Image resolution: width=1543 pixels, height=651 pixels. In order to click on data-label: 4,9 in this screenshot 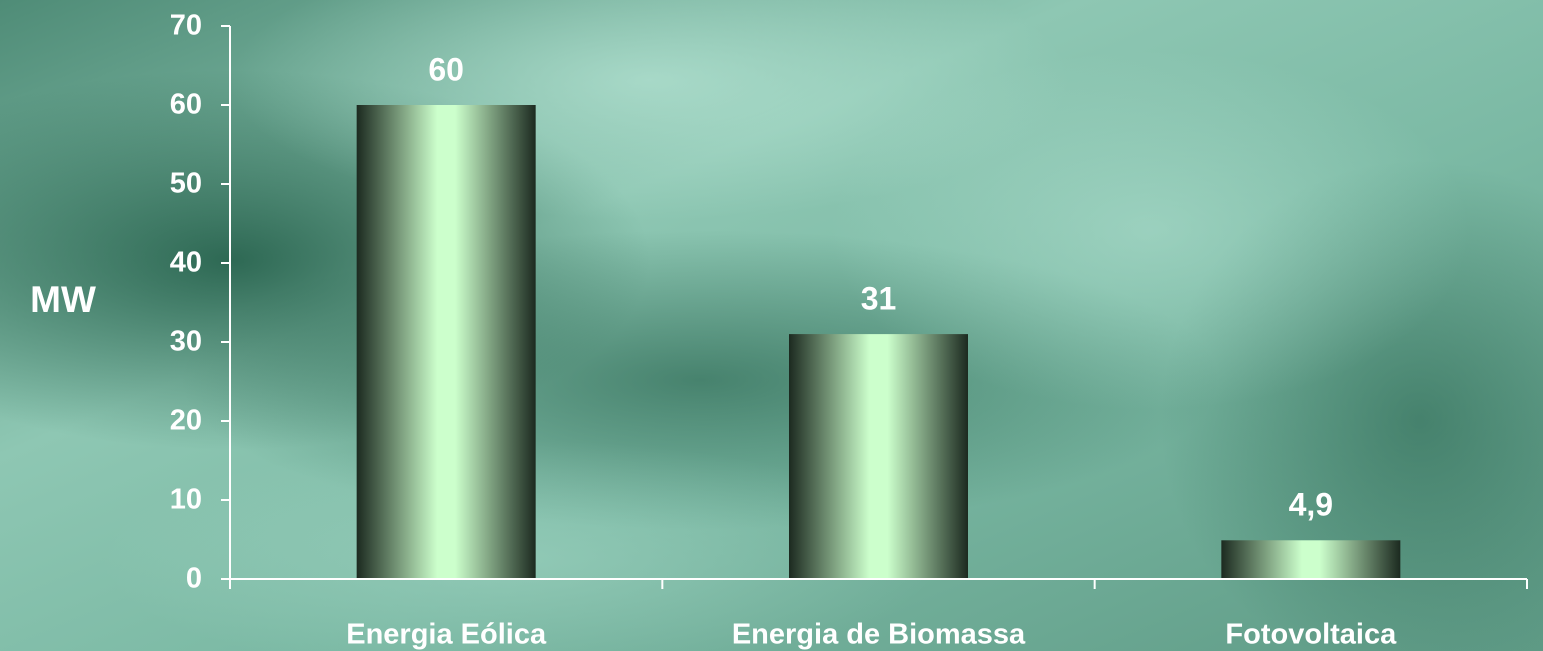, I will do `click(1311, 505)`.